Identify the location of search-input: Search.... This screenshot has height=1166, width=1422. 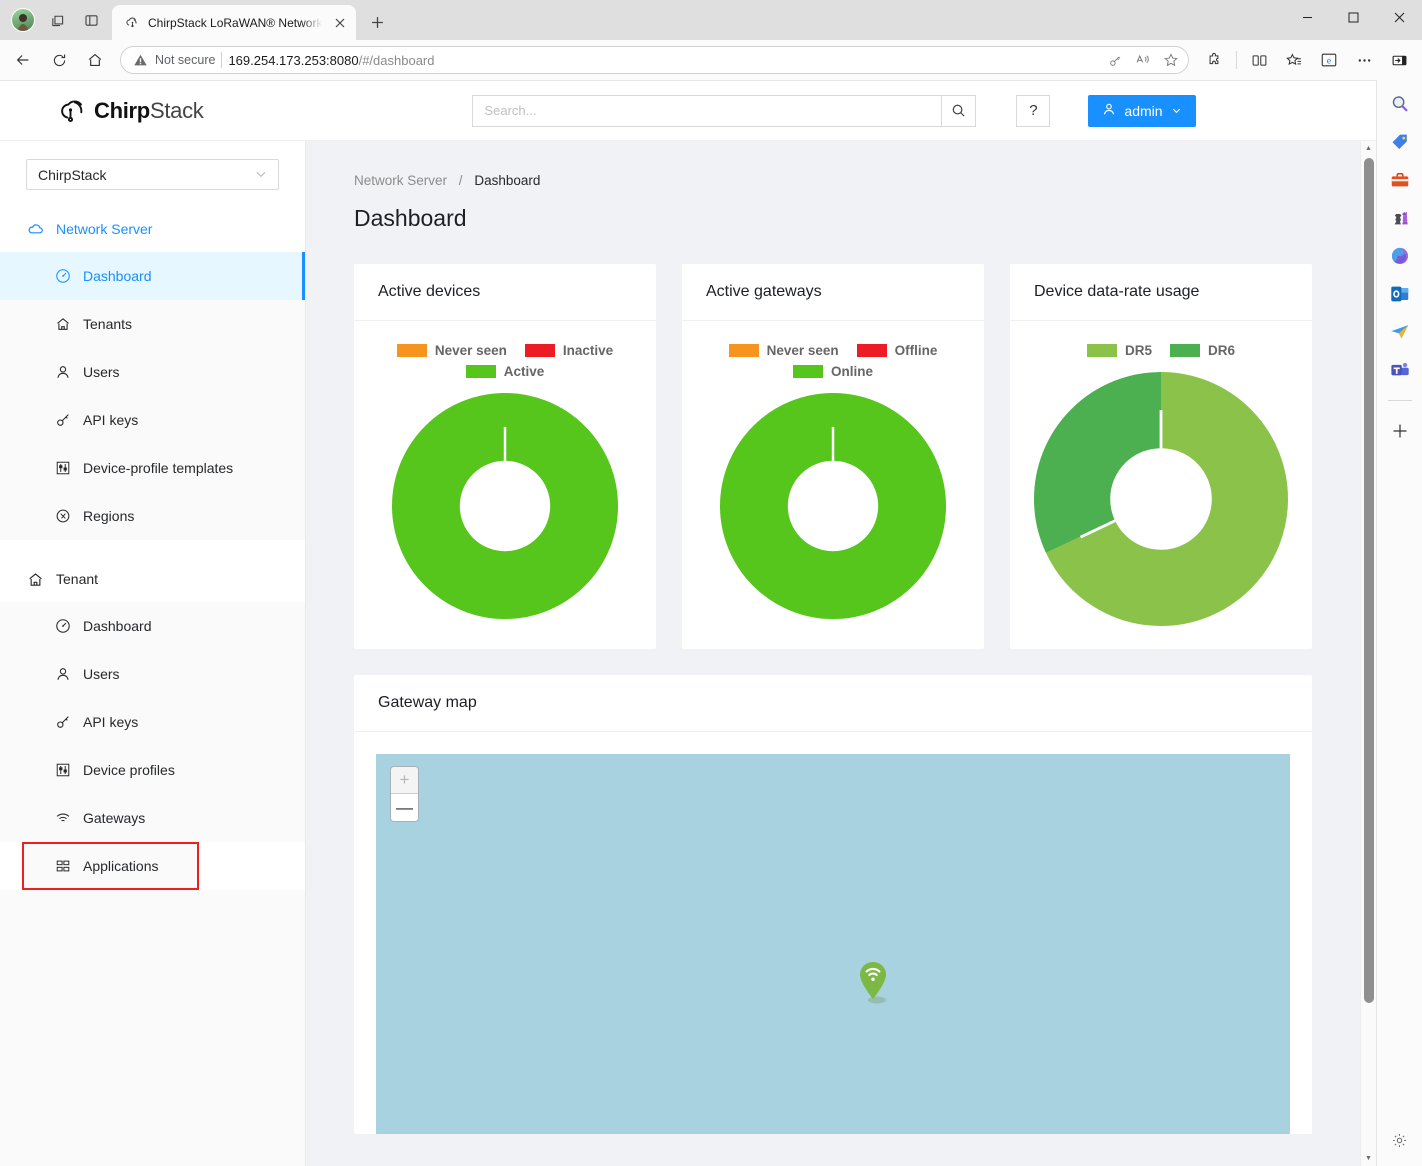
(707, 110).